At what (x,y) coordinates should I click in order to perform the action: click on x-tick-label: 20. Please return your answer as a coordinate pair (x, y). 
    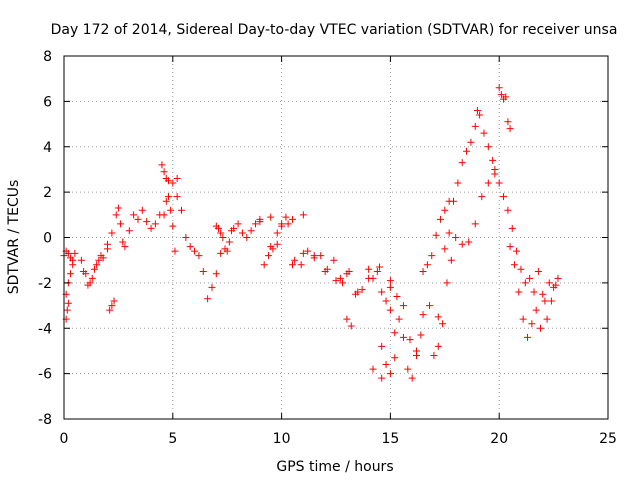
    Looking at the image, I should click on (499, 439).